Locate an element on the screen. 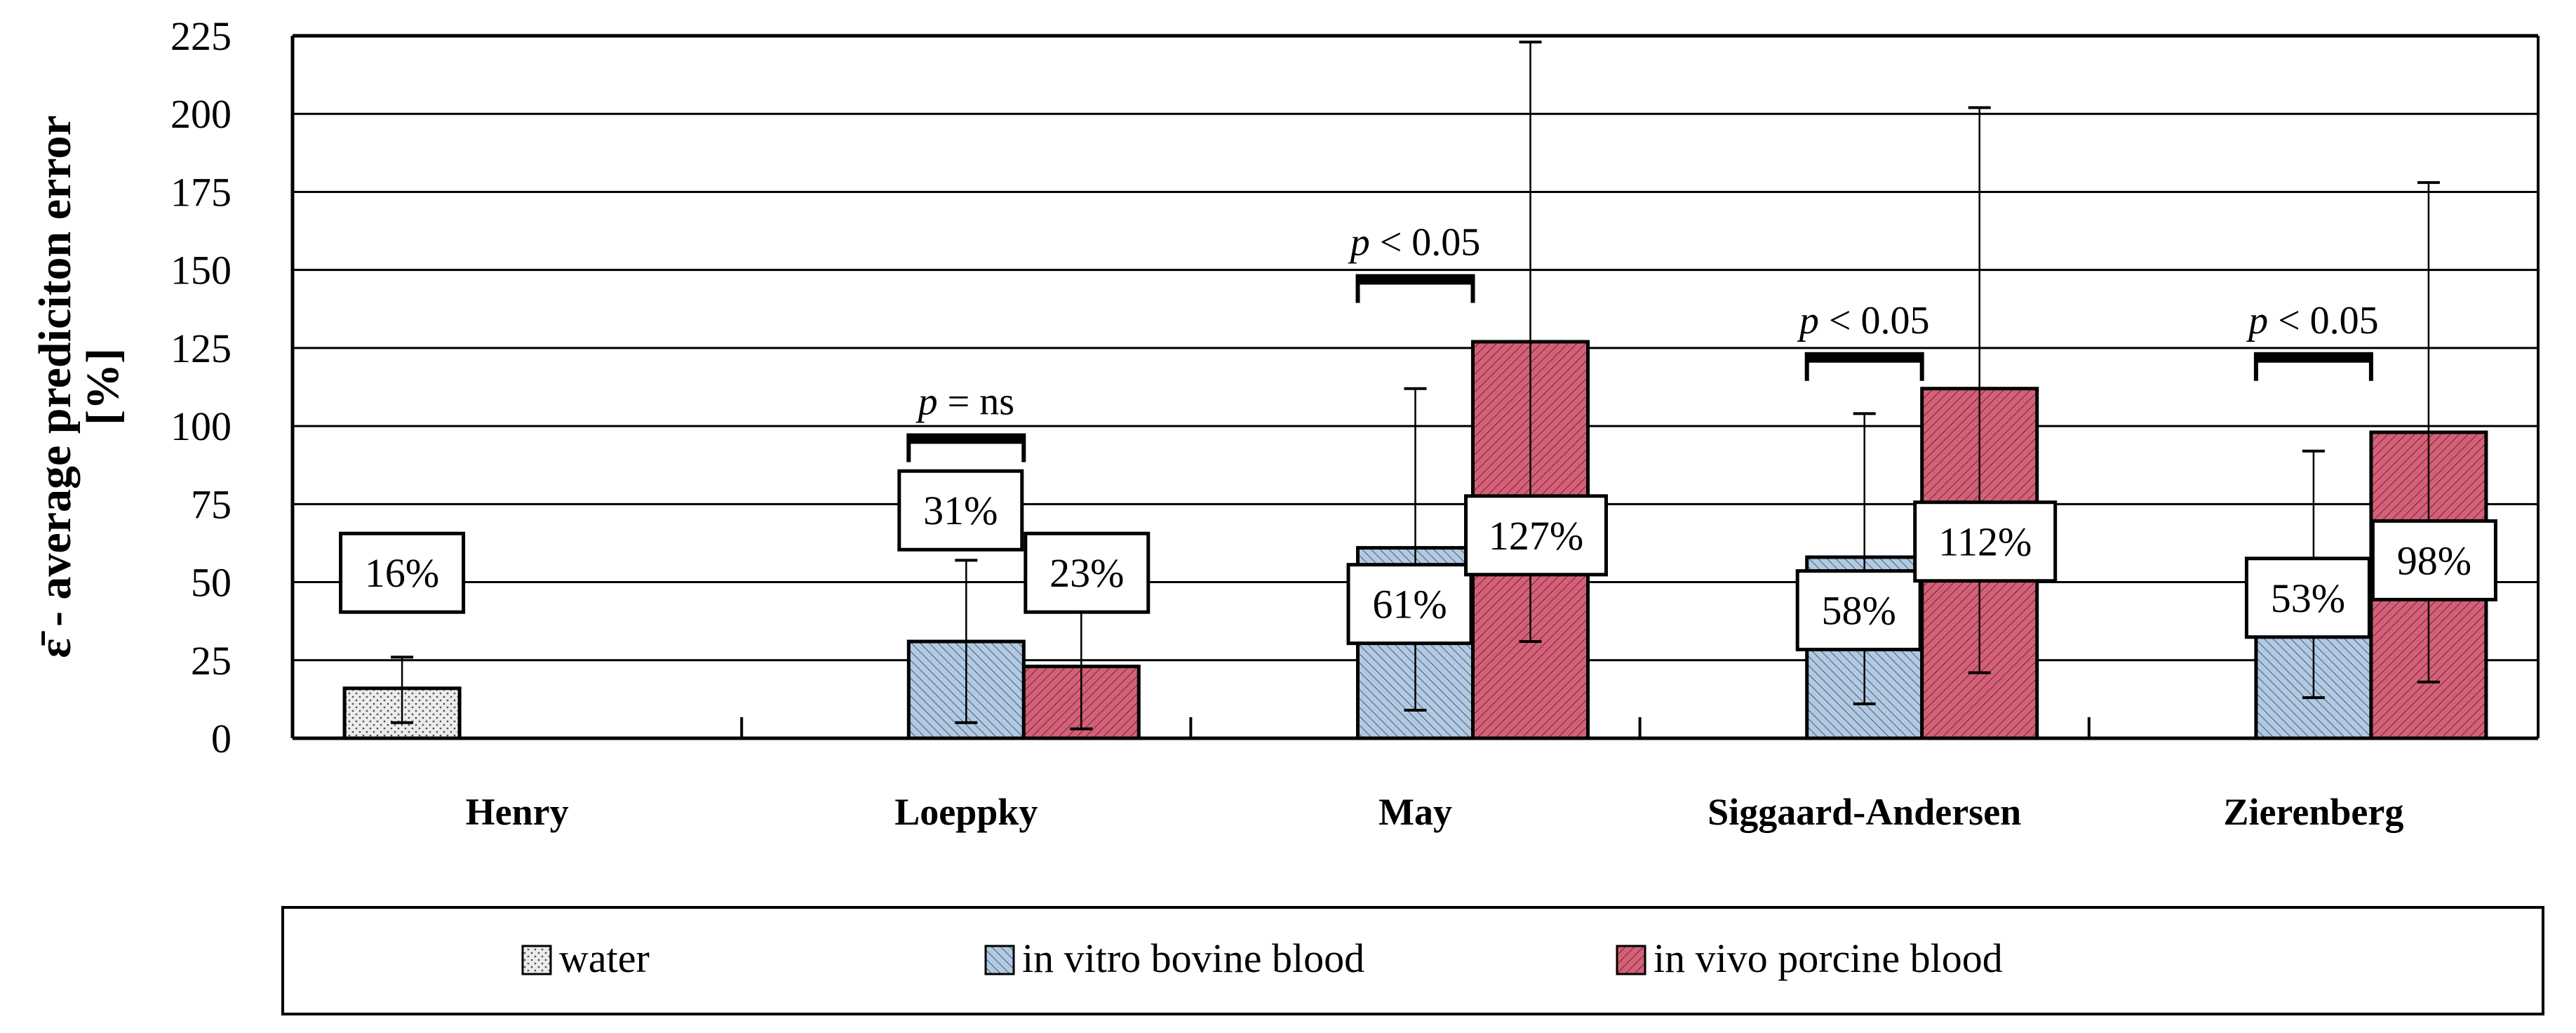 The width and height of the screenshot is (2576, 1033). y-tick-label: 0 is located at coordinates (221, 738).